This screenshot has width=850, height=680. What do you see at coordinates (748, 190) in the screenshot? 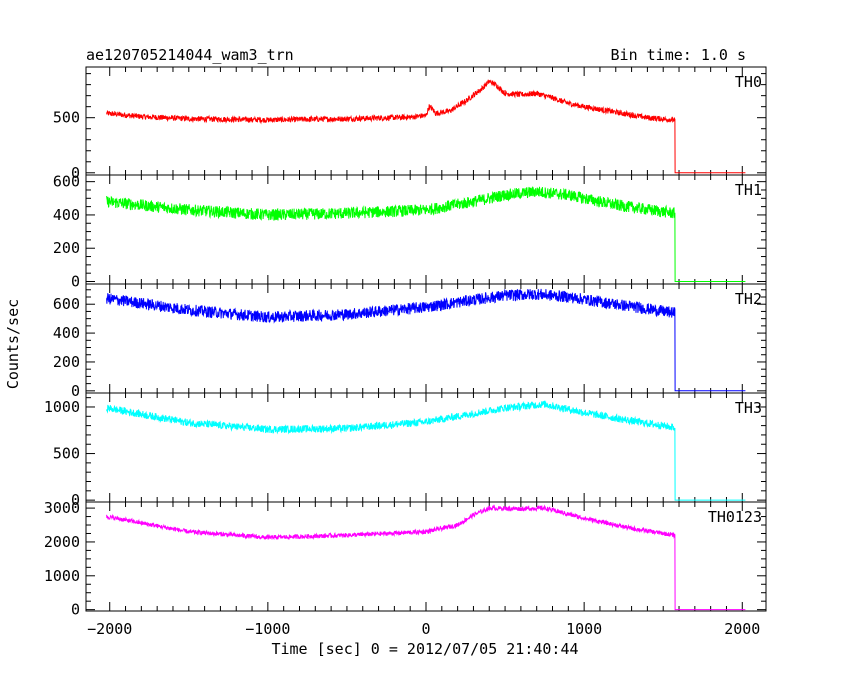
I see `panel-name-label: TH1` at bounding box center [748, 190].